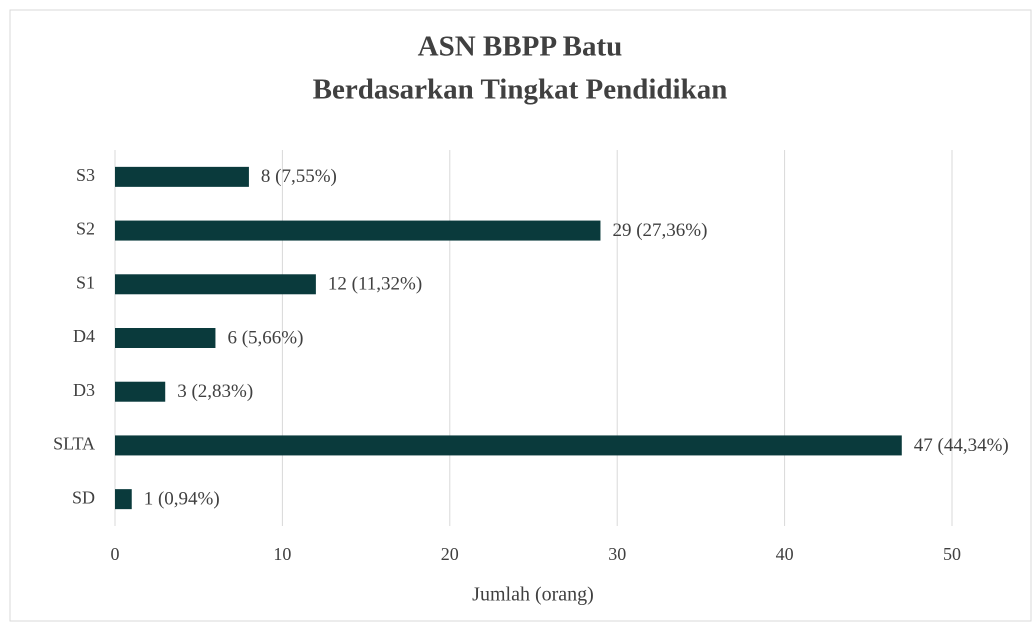 Image resolution: width=1033 pixels, height=637 pixels. I want to click on chart-title: Berdasarkan Tingkat Pendidikan, so click(520, 90).